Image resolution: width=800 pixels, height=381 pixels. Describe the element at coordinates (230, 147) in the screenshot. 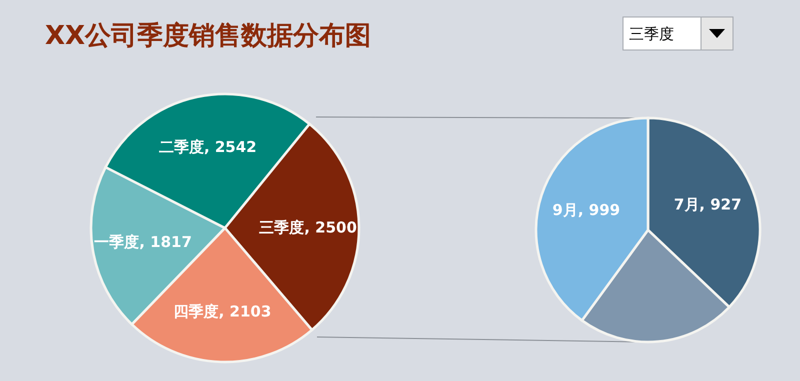

I see `data-label: , 2542` at that location.